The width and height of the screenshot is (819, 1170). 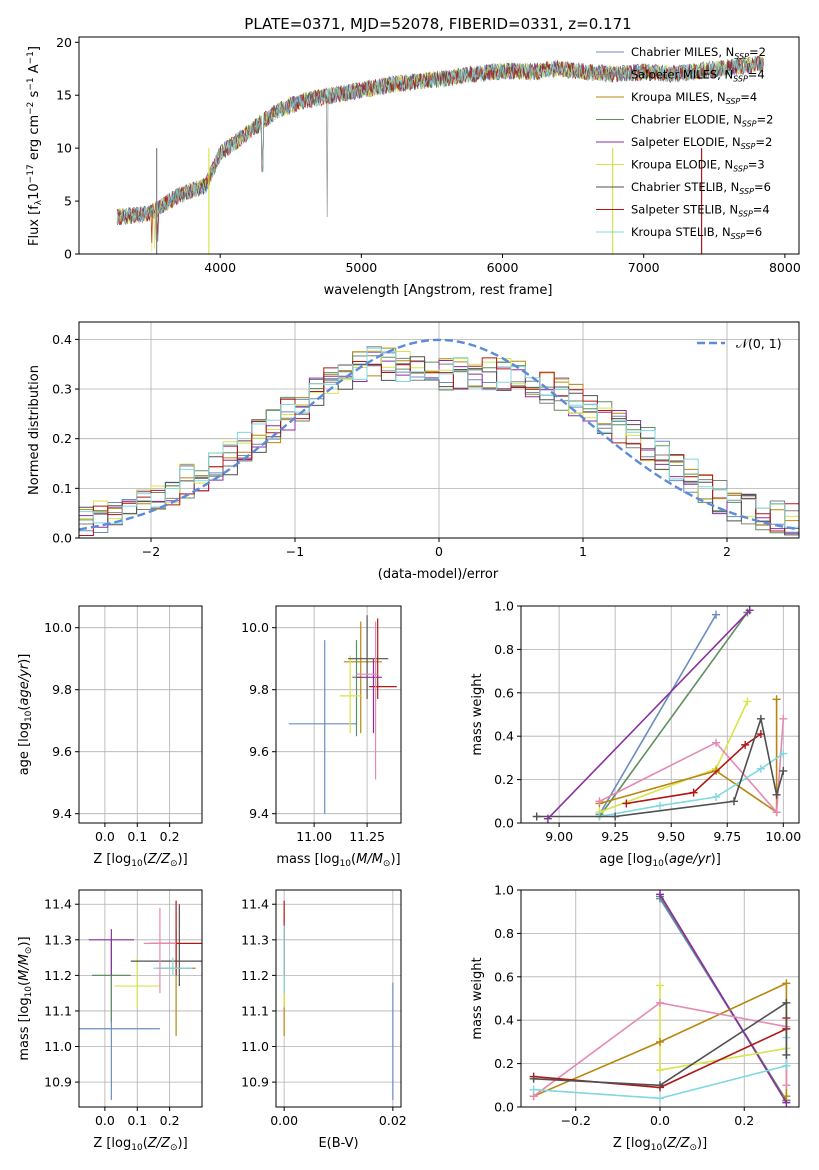 What do you see at coordinates (35, 146) in the screenshot?
I see `y-axis-label: Flux [fλ10−17 erg cm−2 s−1 A−1]` at bounding box center [35, 146].